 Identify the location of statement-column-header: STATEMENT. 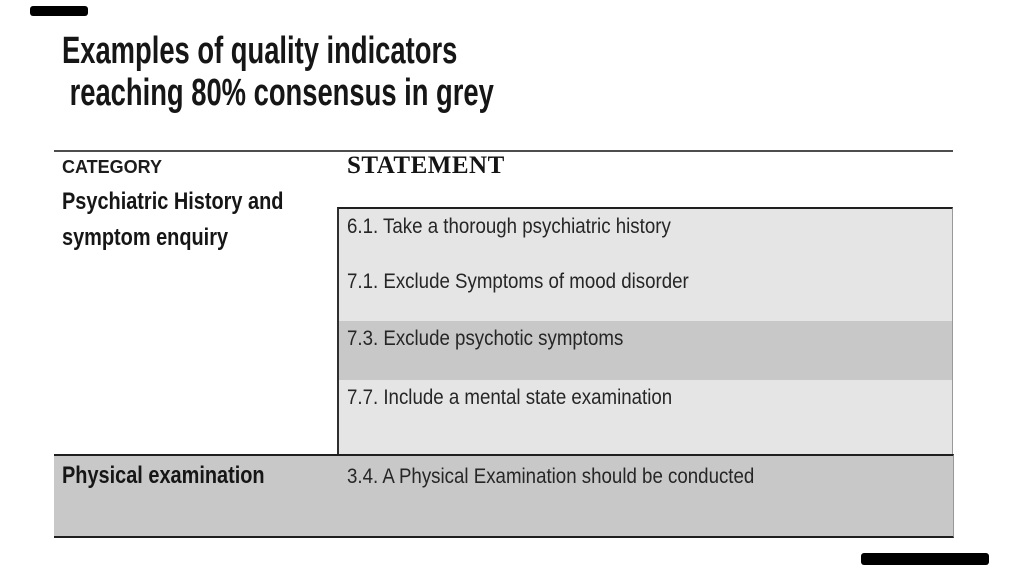
(426, 165).